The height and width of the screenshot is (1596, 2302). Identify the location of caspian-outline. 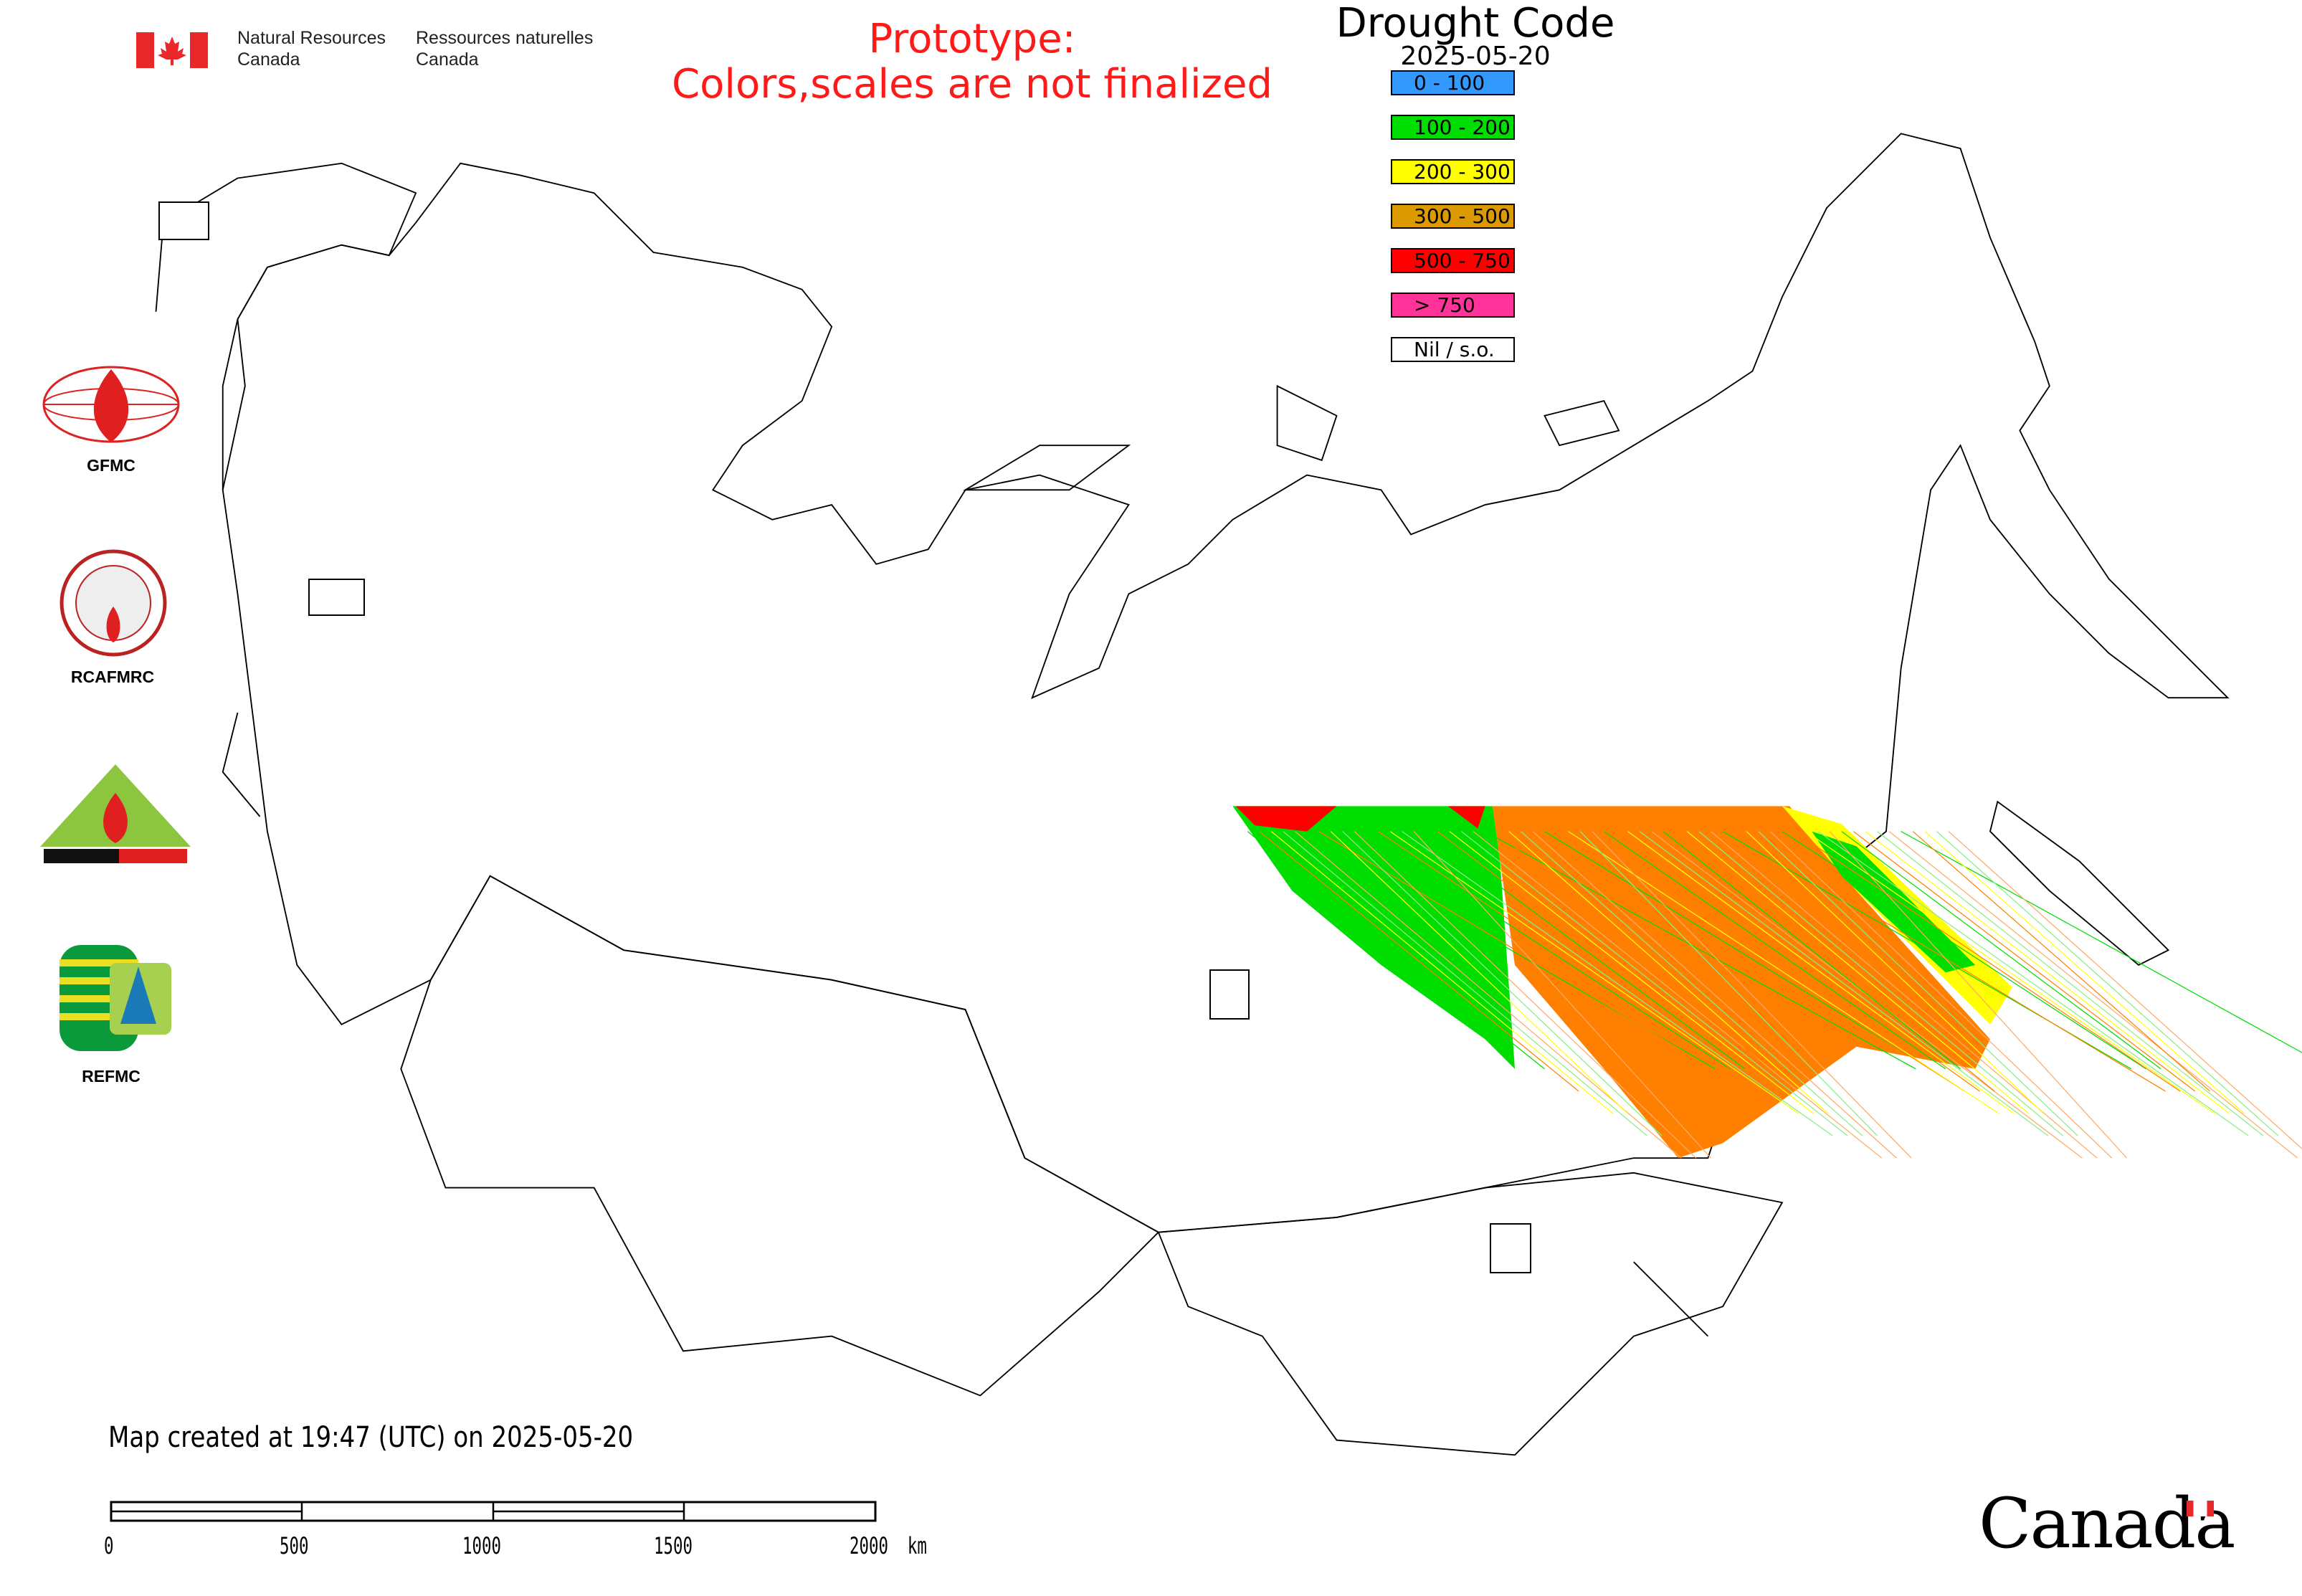
(242, 764).